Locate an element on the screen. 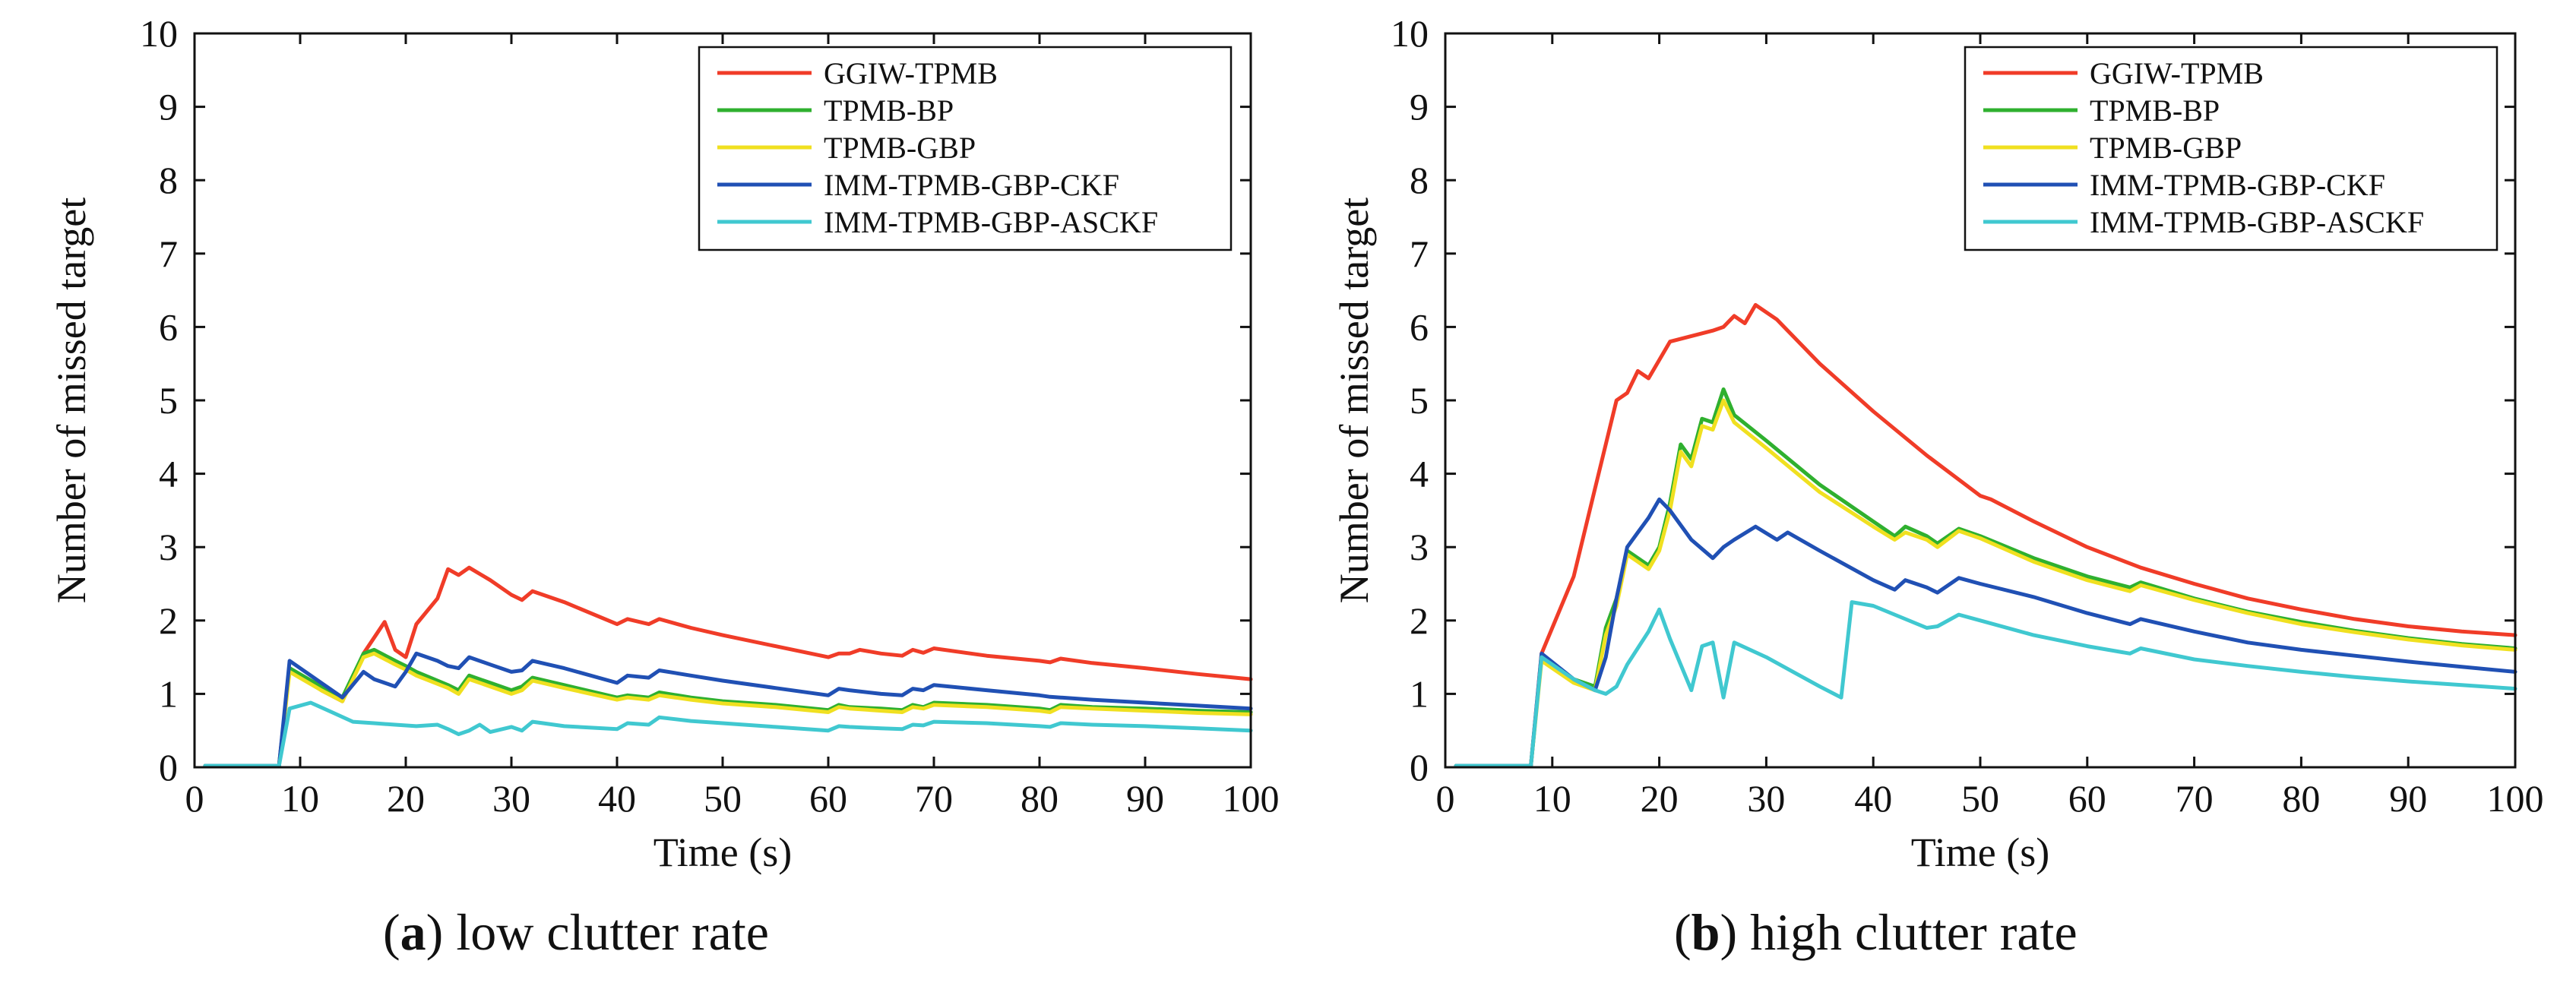 The image size is (2576, 983). chart-b-y-tick-label: 4 is located at coordinates (1419, 474).